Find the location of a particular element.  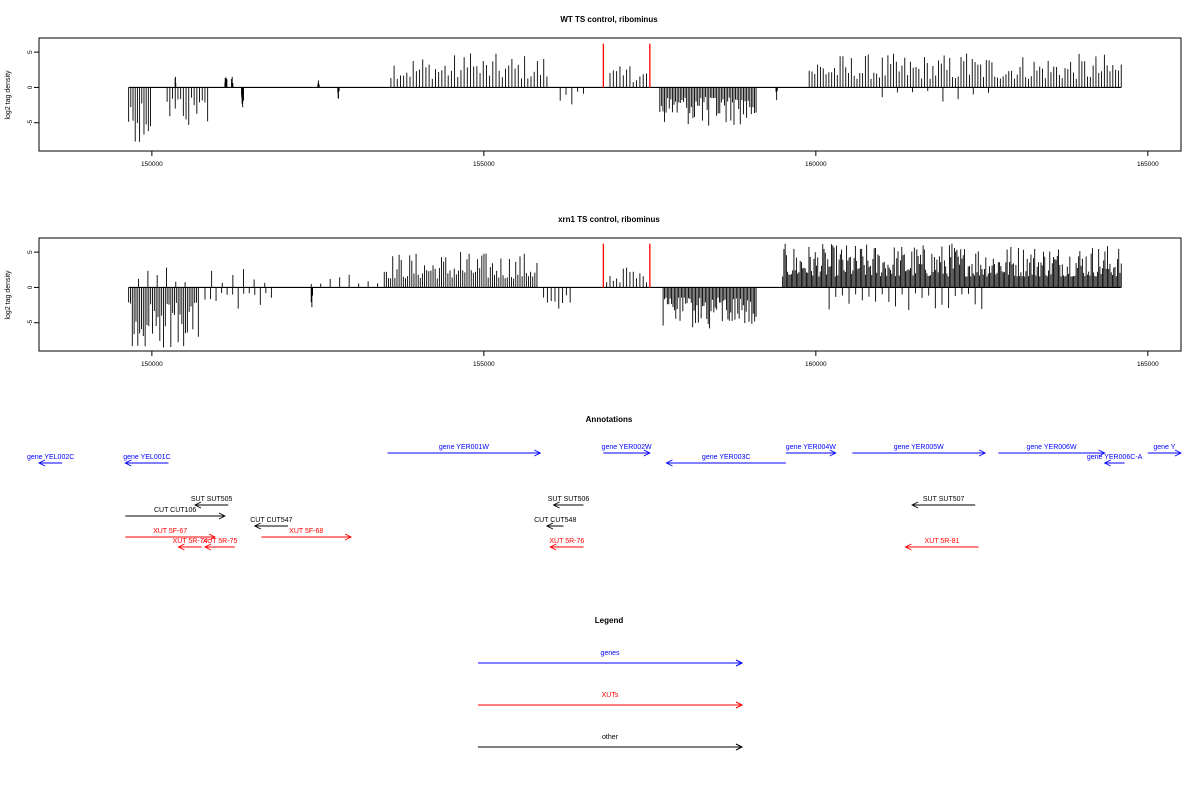

feature-label: gene YEL001C is located at coordinates (146, 457).